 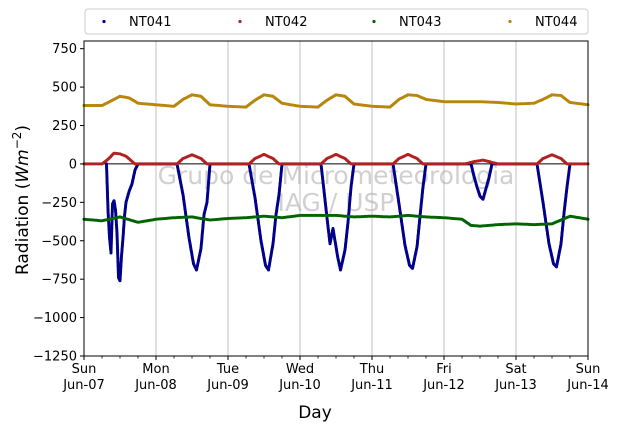 What do you see at coordinates (64, 126) in the screenshot?
I see `y-tick-label: 250` at bounding box center [64, 126].